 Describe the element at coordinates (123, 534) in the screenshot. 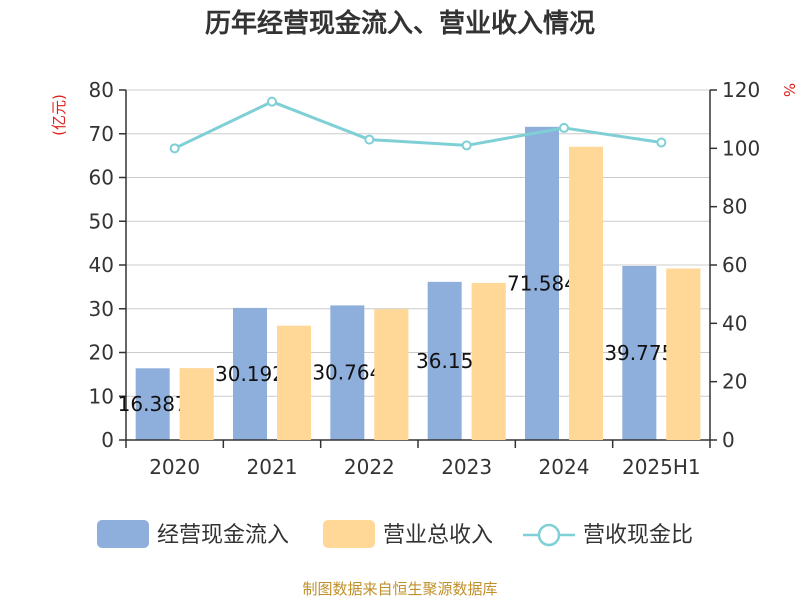

I see `legend-swatch-cash-inflow` at that location.